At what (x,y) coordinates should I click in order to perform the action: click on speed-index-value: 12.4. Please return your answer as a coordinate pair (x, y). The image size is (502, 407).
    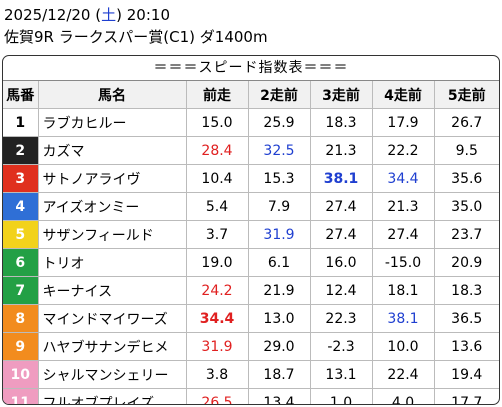
    Looking at the image, I should click on (341, 290).